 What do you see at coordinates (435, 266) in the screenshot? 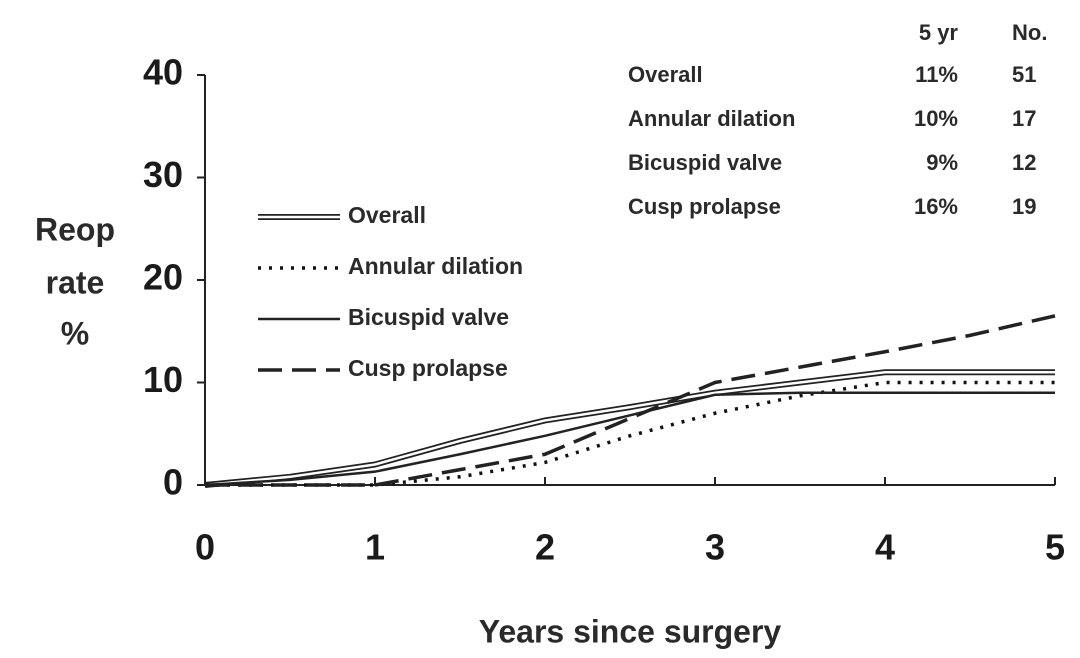
I see `legend-label: Annular dilation` at bounding box center [435, 266].